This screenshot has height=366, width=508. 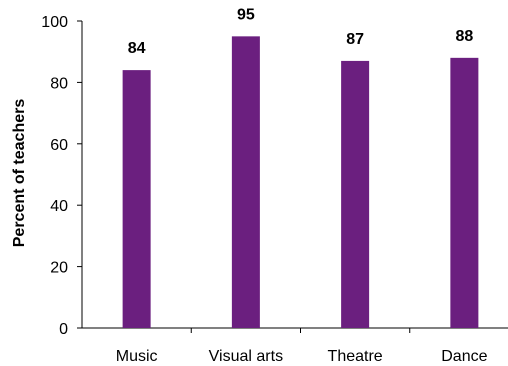 What do you see at coordinates (355, 194) in the screenshot?
I see `bar-theatre` at bounding box center [355, 194].